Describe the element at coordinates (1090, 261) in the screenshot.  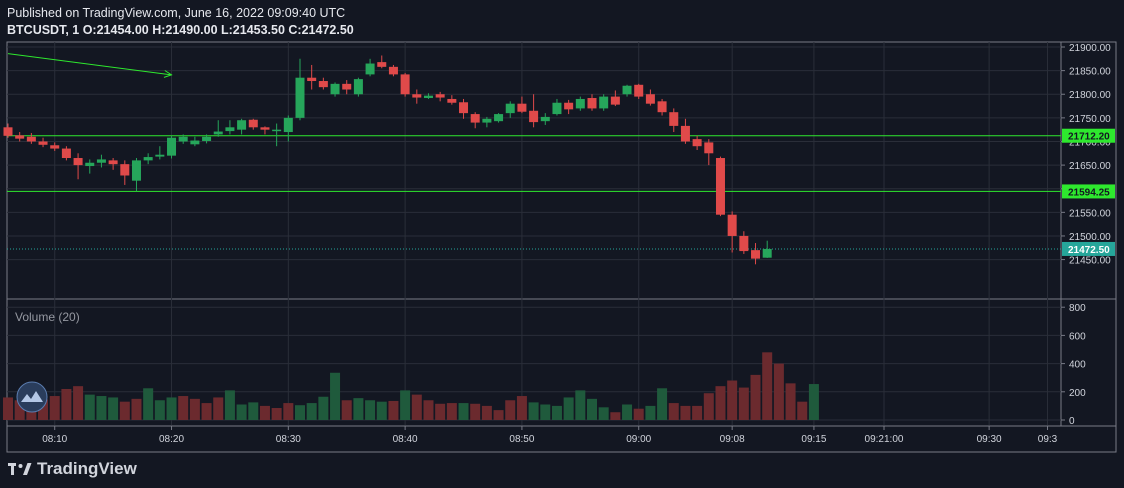
I see `price-axis-label: 21450.00` at that location.